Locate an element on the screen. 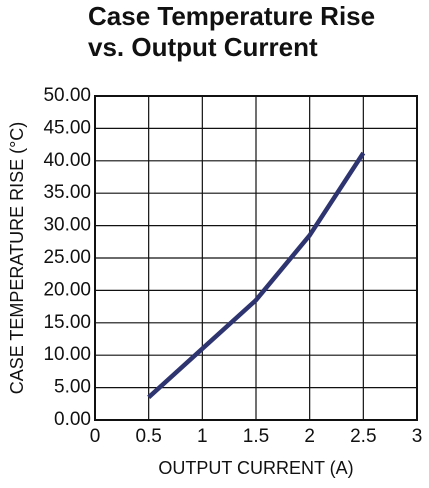 Image resolution: width=429 pixels, height=488 pixels. x-tick-label: 0.5 is located at coordinates (148, 436).